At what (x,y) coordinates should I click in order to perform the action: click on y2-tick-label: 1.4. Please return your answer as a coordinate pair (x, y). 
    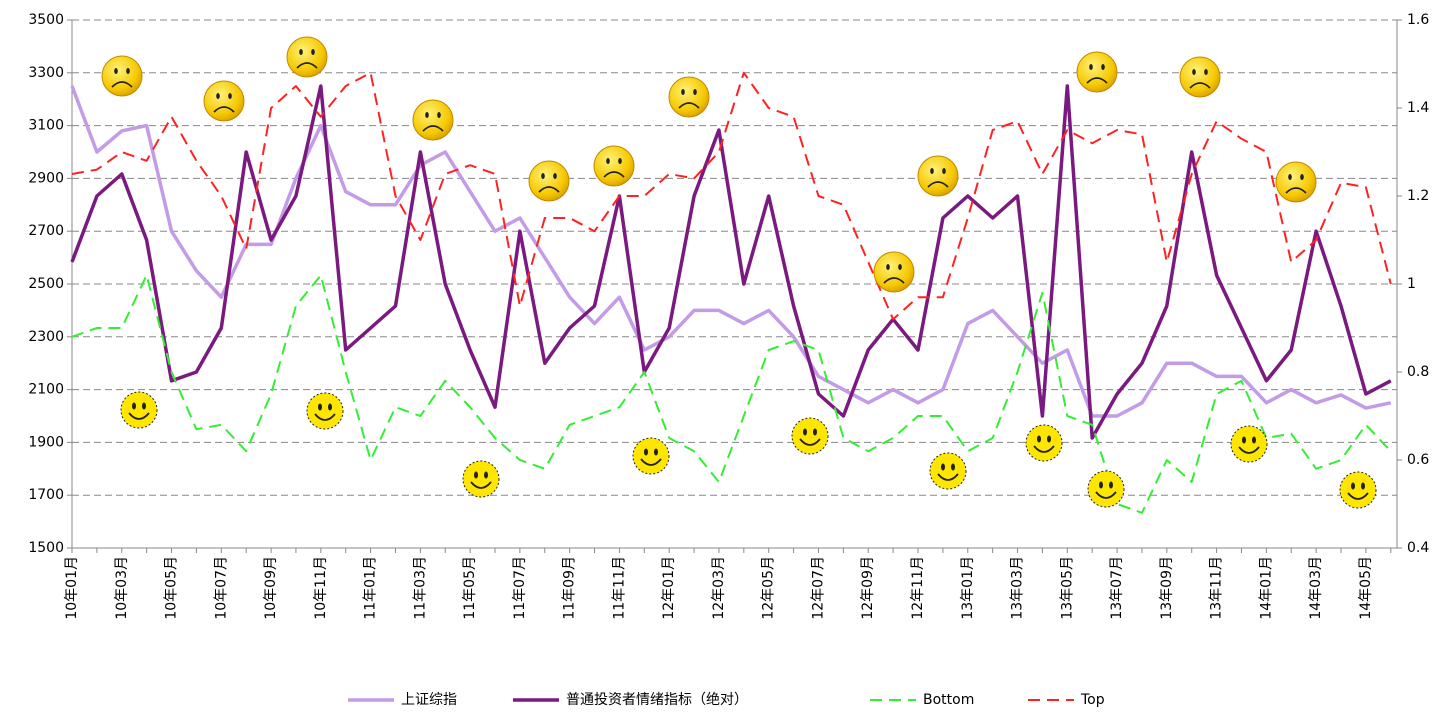
    Looking at the image, I should click on (1418, 108).